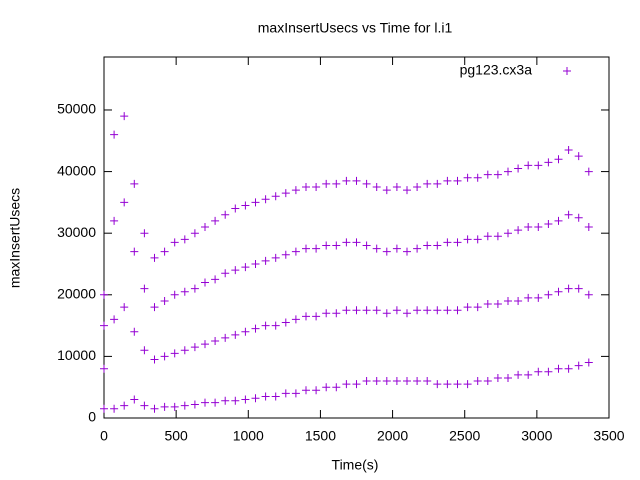 The width and height of the screenshot is (640, 480). What do you see at coordinates (355, 28) in the screenshot?
I see `chart-title: maxInsertUsecs vs Time for l.i1` at bounding box center [355, 28].